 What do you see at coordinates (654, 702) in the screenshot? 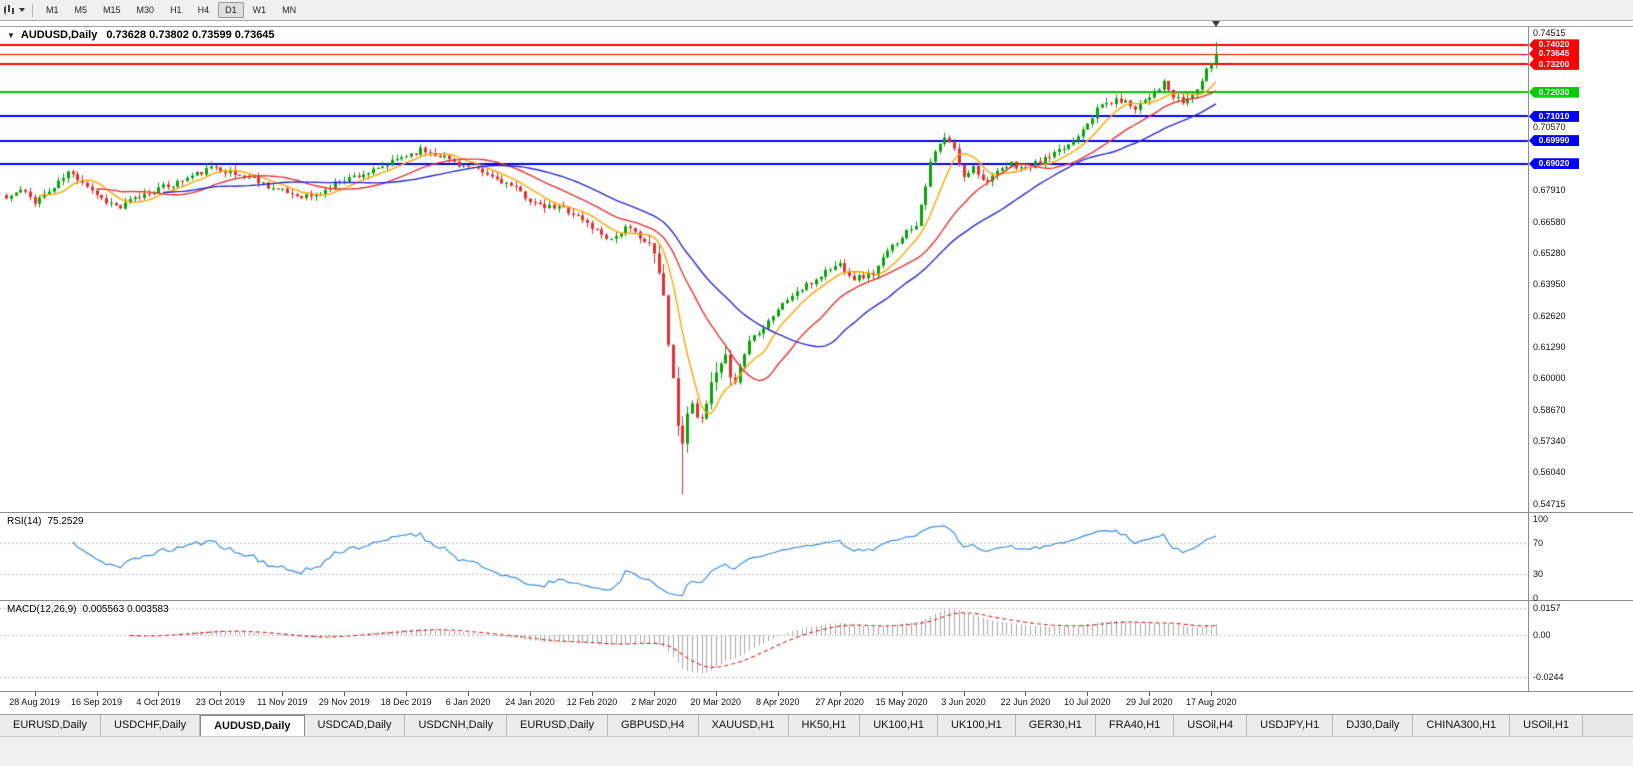
I see `time-label: 2 Mar 2020` at bounding box center [654, 702].